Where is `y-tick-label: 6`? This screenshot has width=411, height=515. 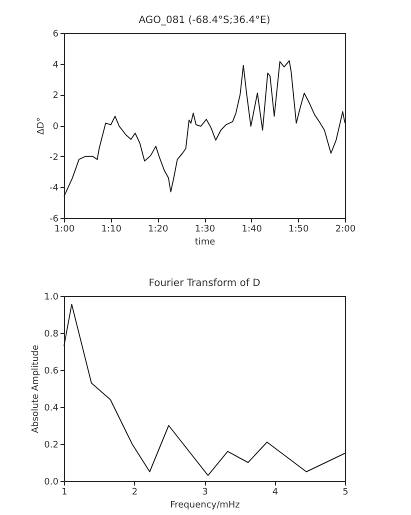
y-tick-label: 6 is located at coordinates (55, 35).